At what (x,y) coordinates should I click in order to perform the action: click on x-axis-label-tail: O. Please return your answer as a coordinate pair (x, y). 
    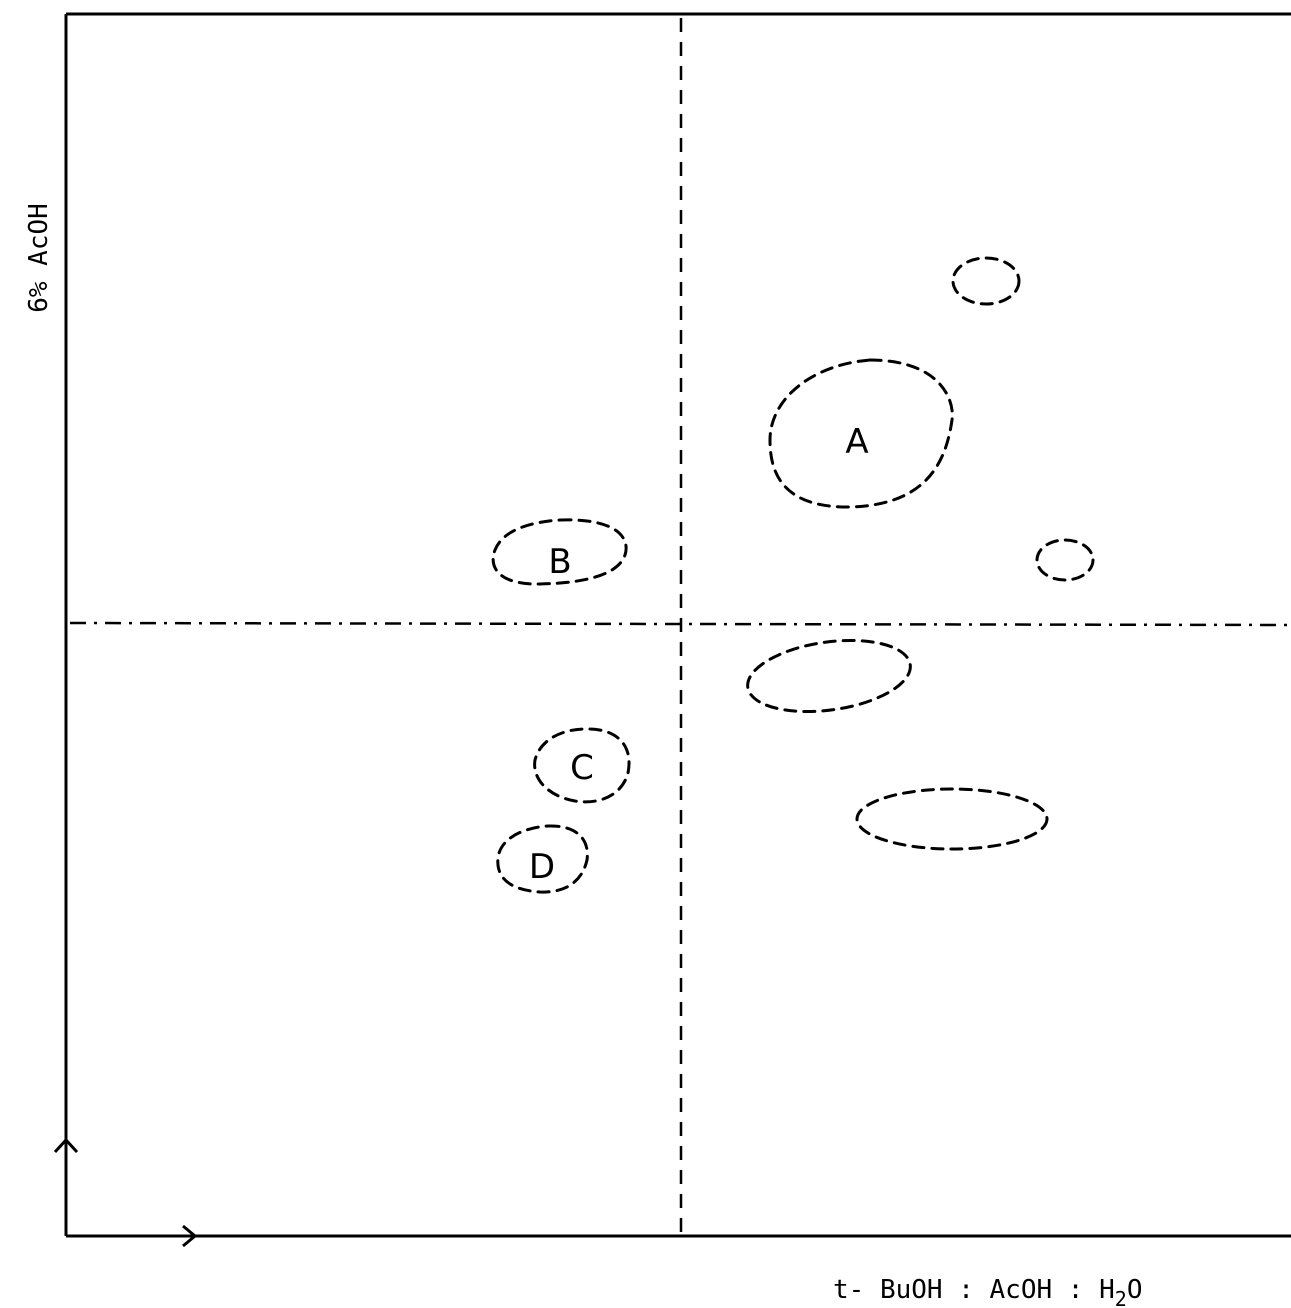
    Looking at the image, I should click on (1135, 1290).